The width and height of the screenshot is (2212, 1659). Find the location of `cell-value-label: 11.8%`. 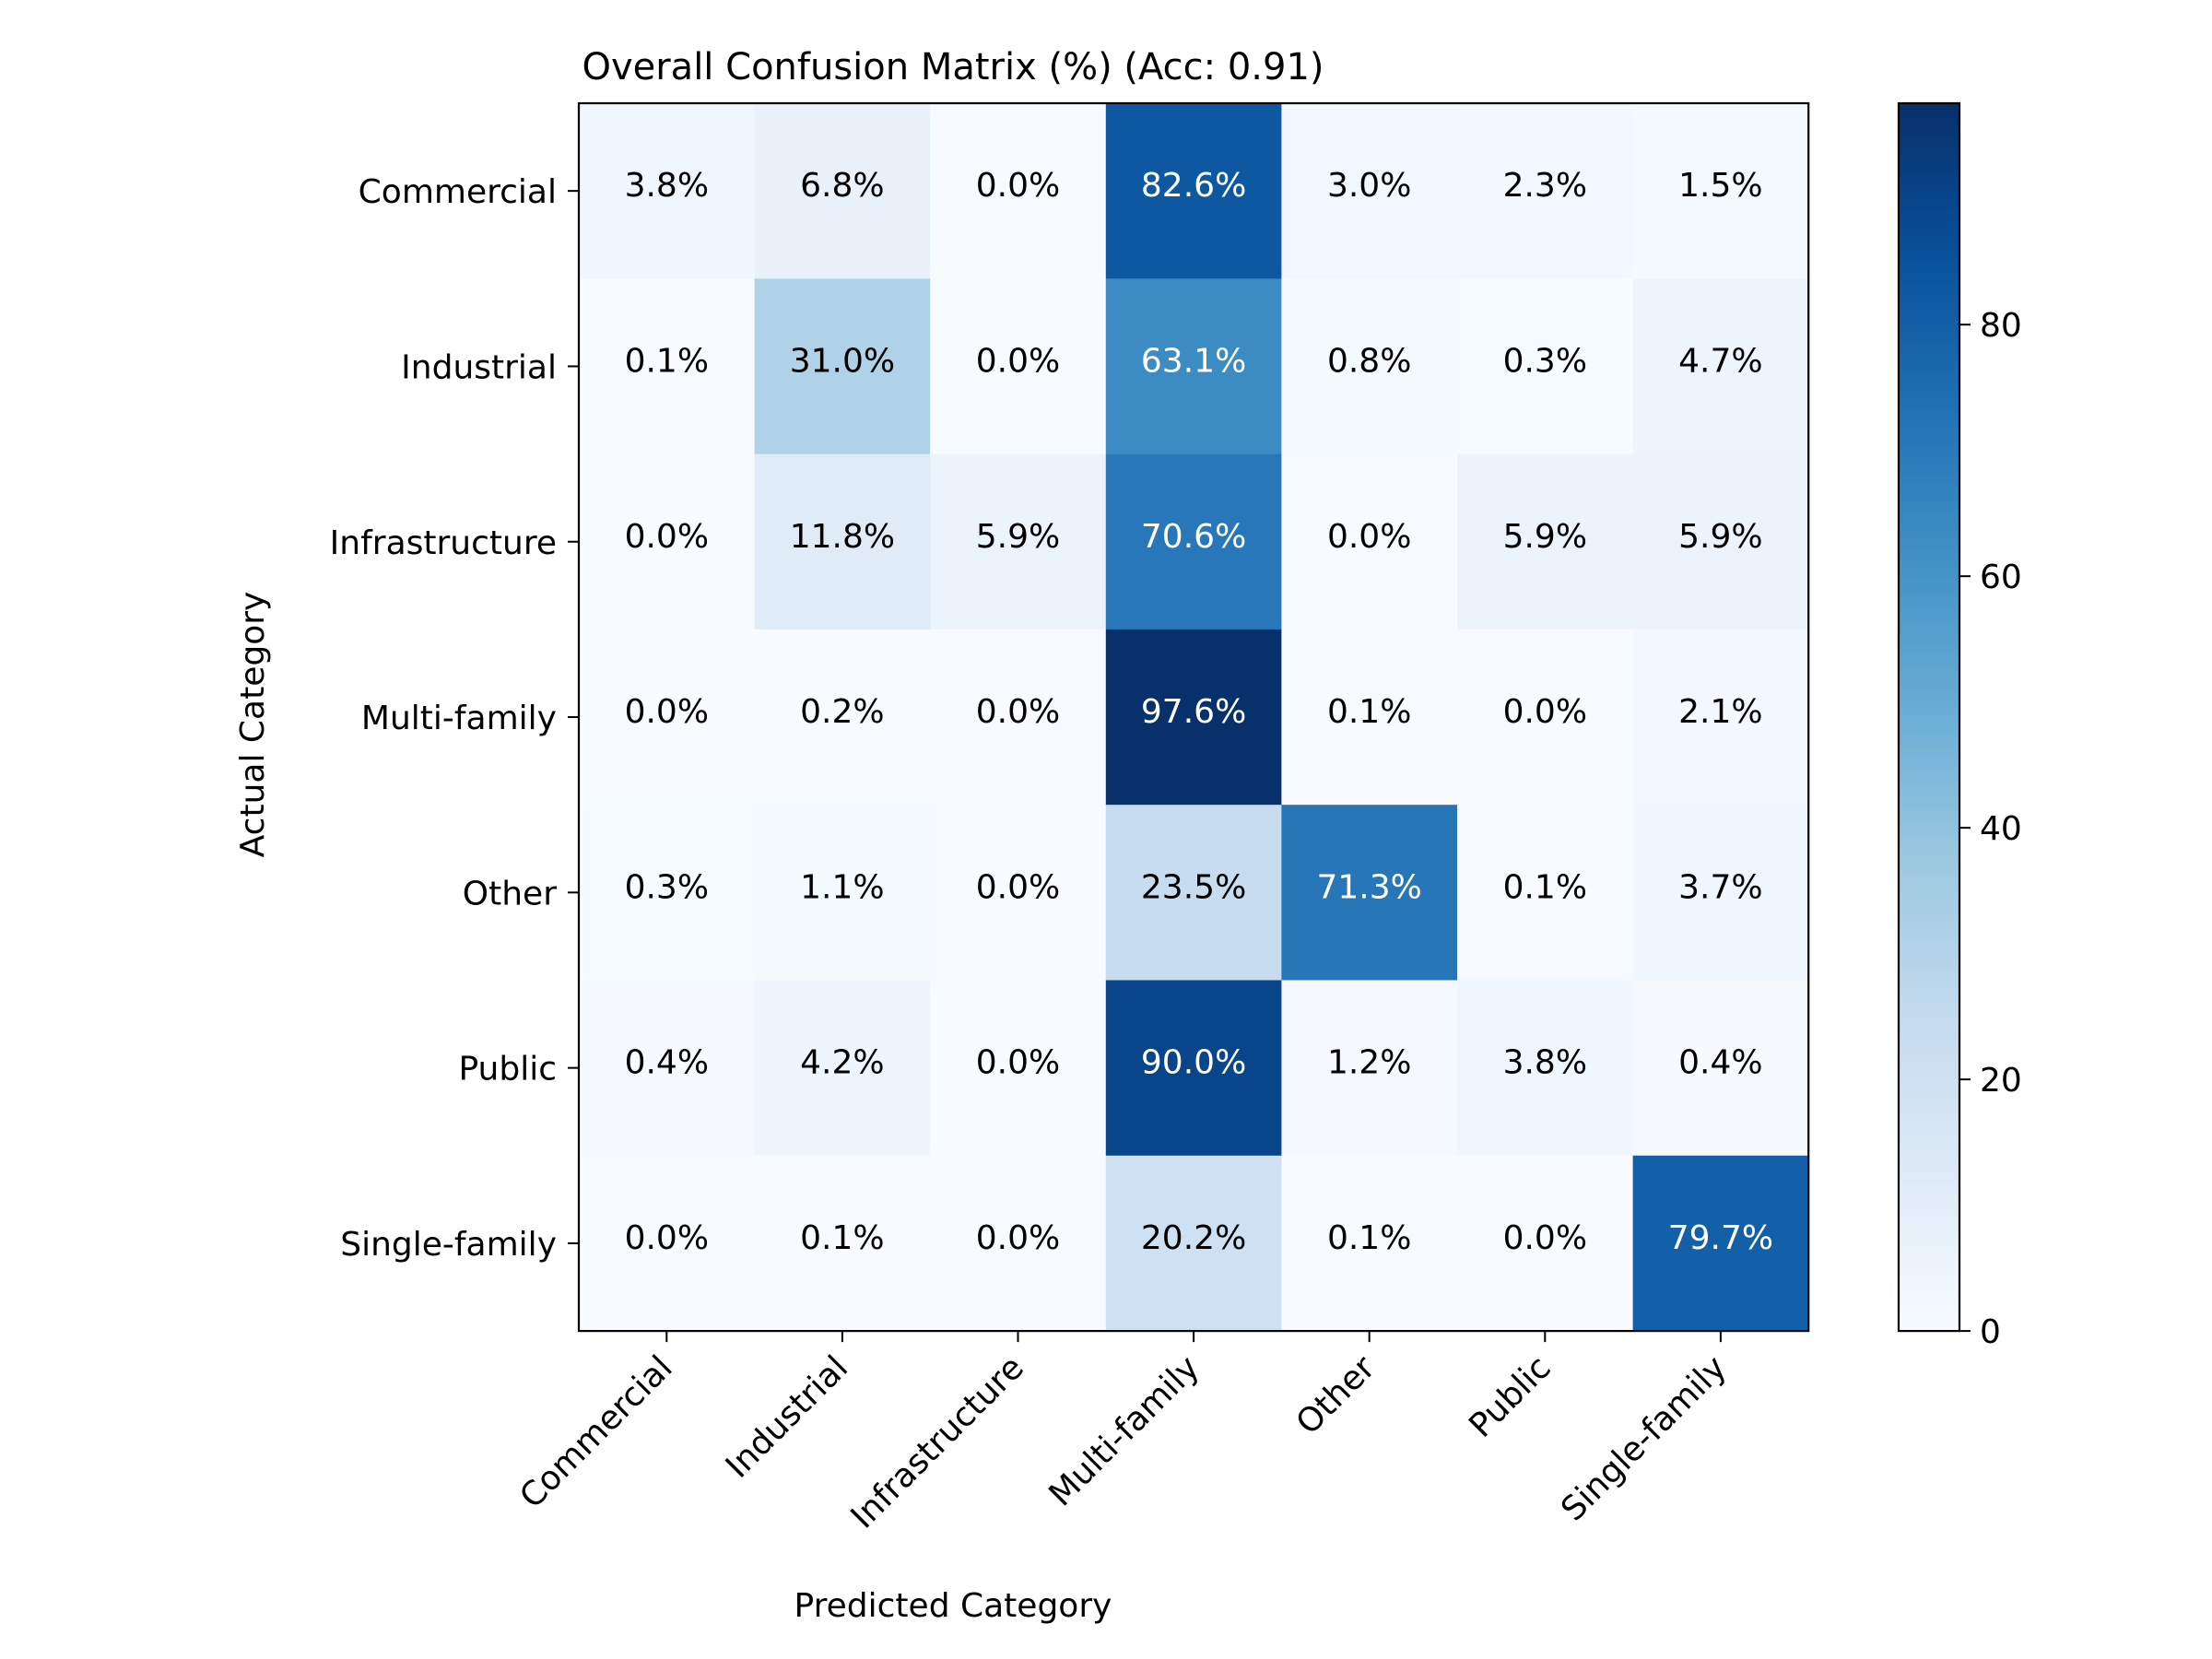

cell-value-label: 11.8% is located at coordinates (842, 537).